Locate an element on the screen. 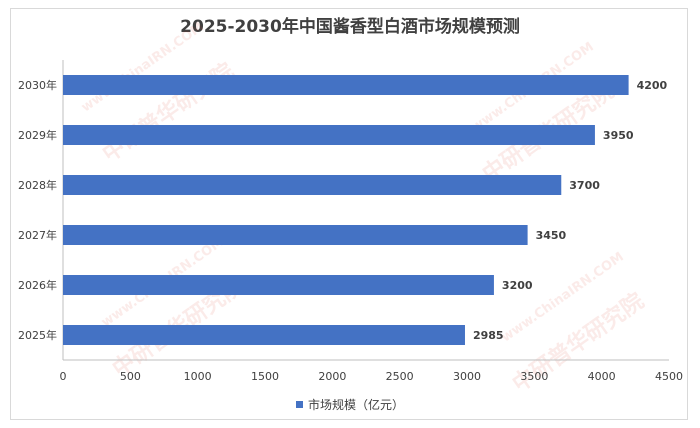 This screenshot has height=428, width=700. data-label: 4200 is located at coordinates (652, 85).